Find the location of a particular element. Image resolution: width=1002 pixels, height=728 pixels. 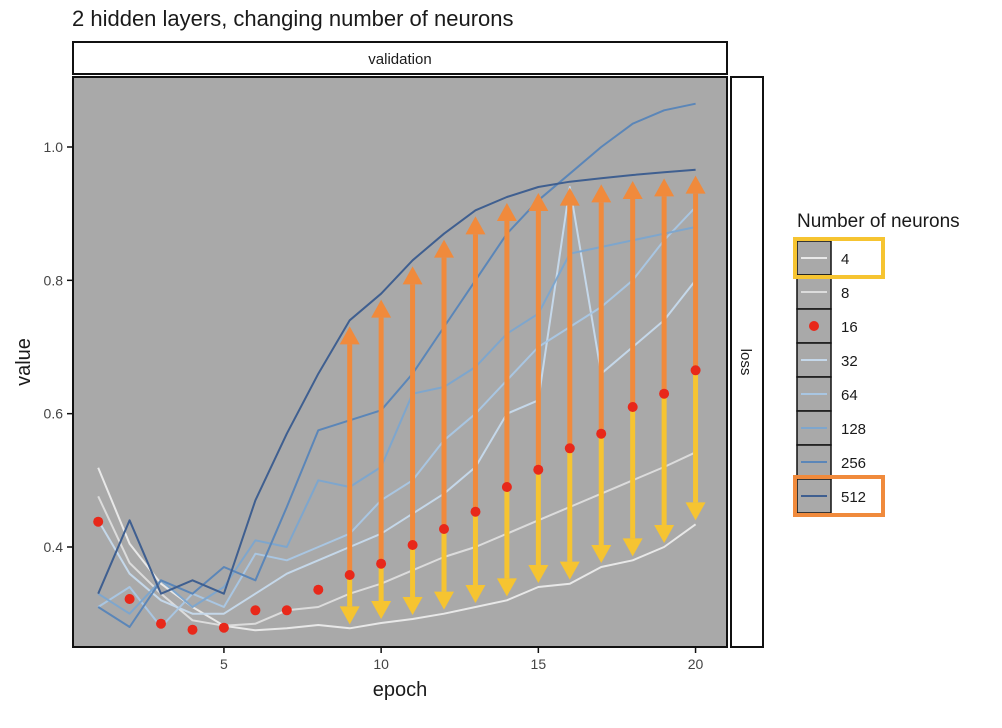

facet-label-validation: validation is located at coordinates (399, 59).